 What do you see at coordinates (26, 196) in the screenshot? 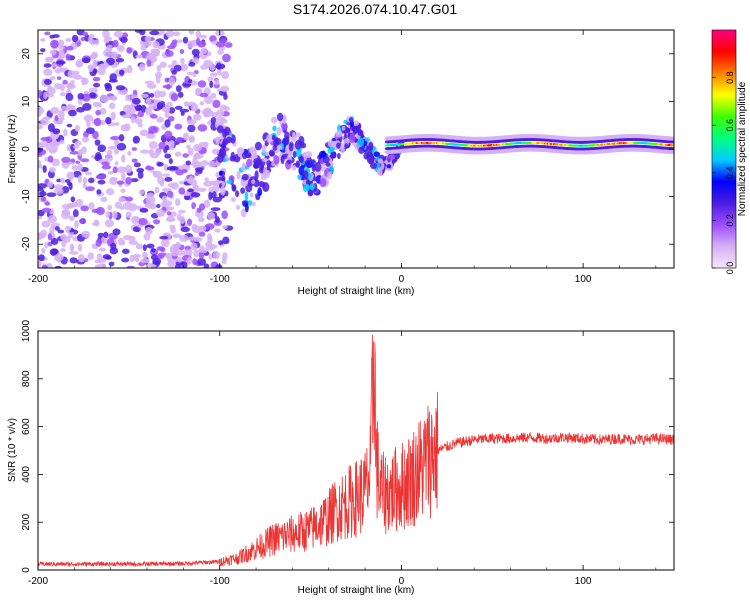
I see `y-tick-label: -10` at bounding box center [26, 196].